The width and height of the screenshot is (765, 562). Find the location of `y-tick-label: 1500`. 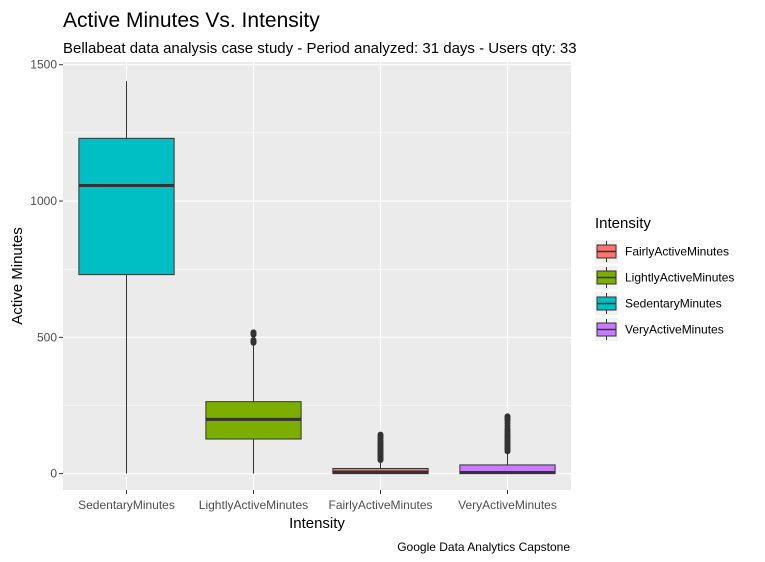

y-tick-label: 1500 is located at coordinates (43, 65).